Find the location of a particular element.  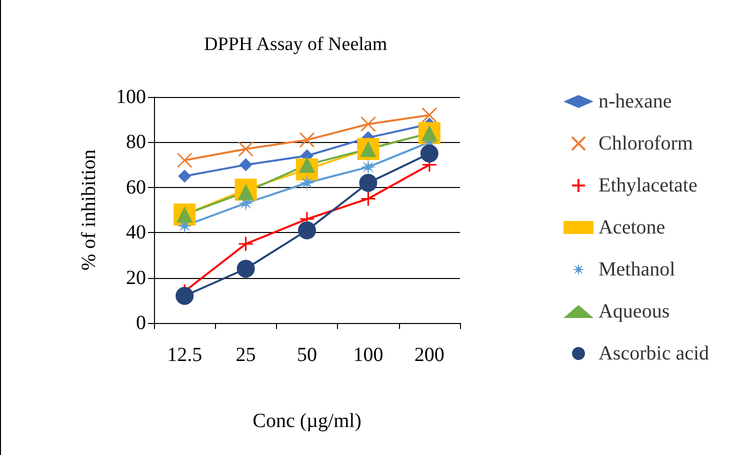

y-tick-label: 100 is located at coordinates (131, 97).